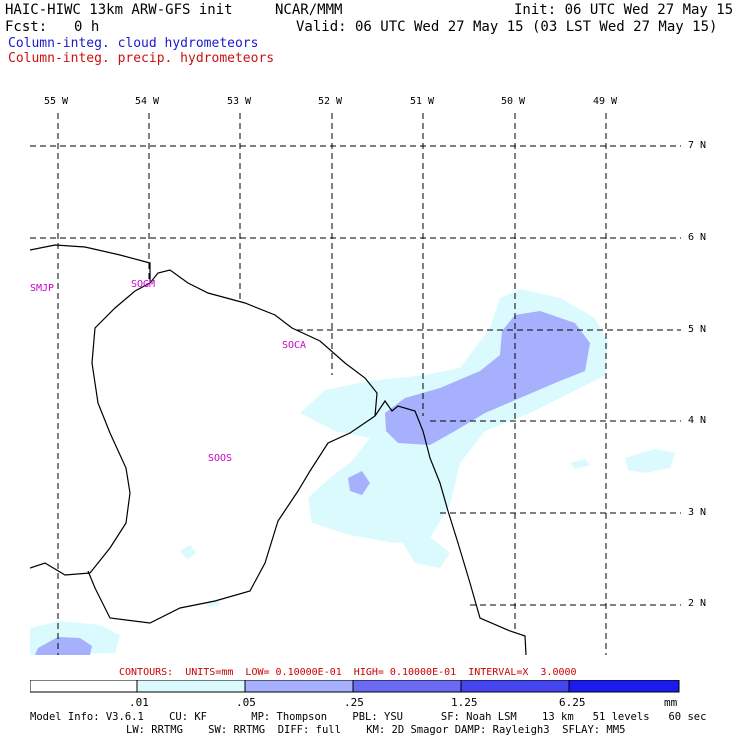  What do you see at coordinates (56, 101) in the screenshot?
I see `lon-label: 55 W` at bounding box center [56, 101].